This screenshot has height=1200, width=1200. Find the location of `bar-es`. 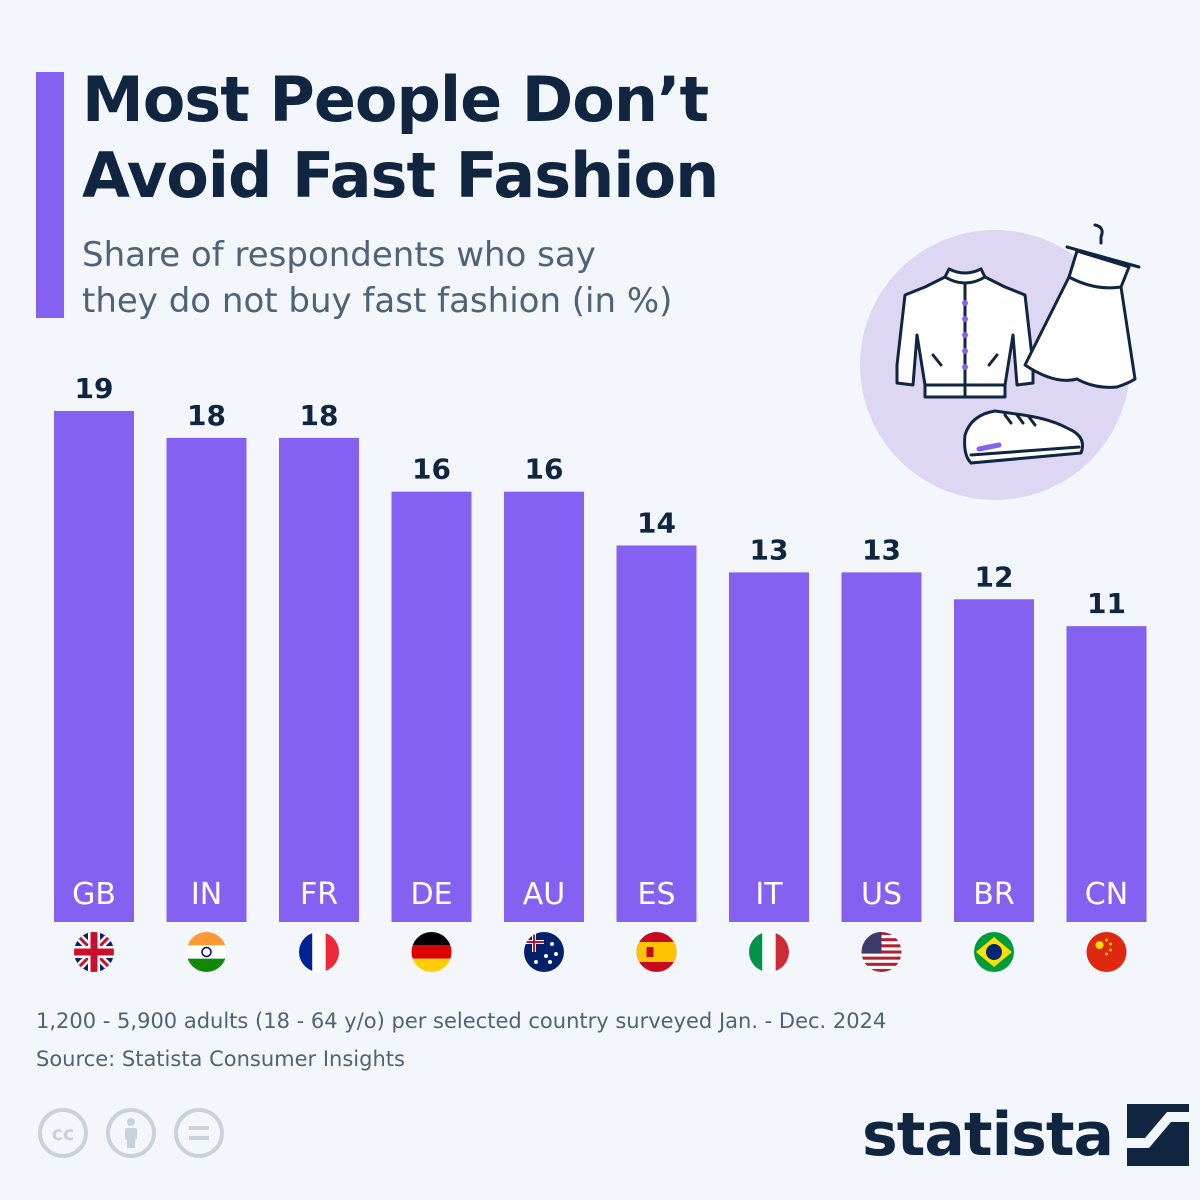

bar-es is located at coordinates (656, 733).